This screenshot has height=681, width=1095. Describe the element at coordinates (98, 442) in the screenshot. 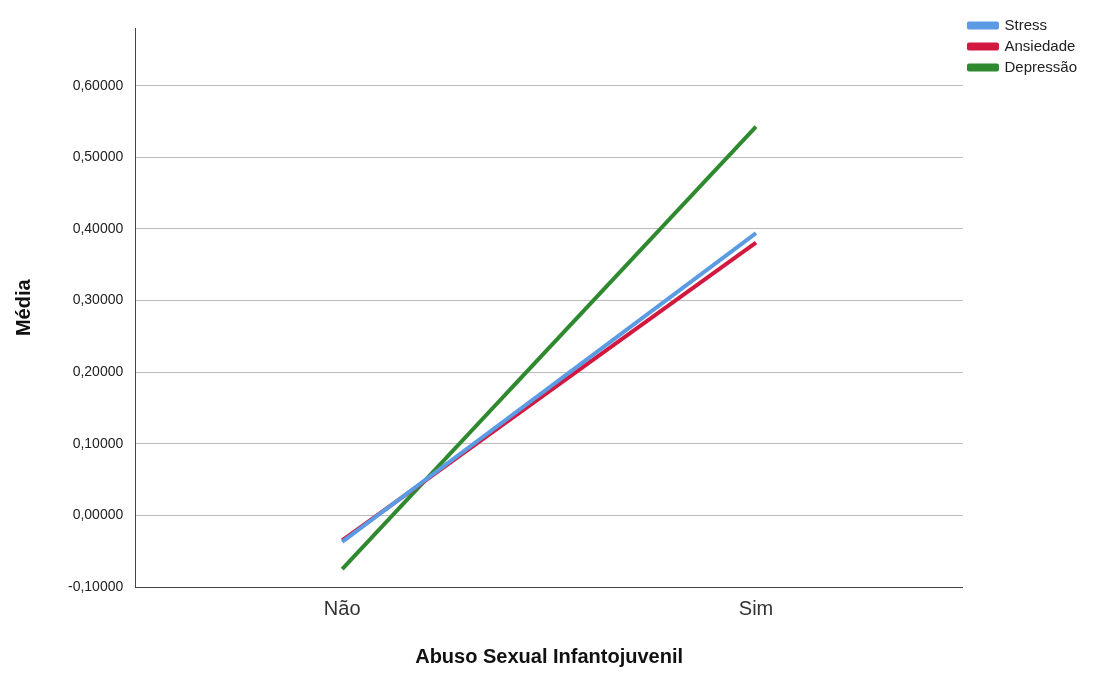

I see `y-tick-label: 0,10000` at that location.